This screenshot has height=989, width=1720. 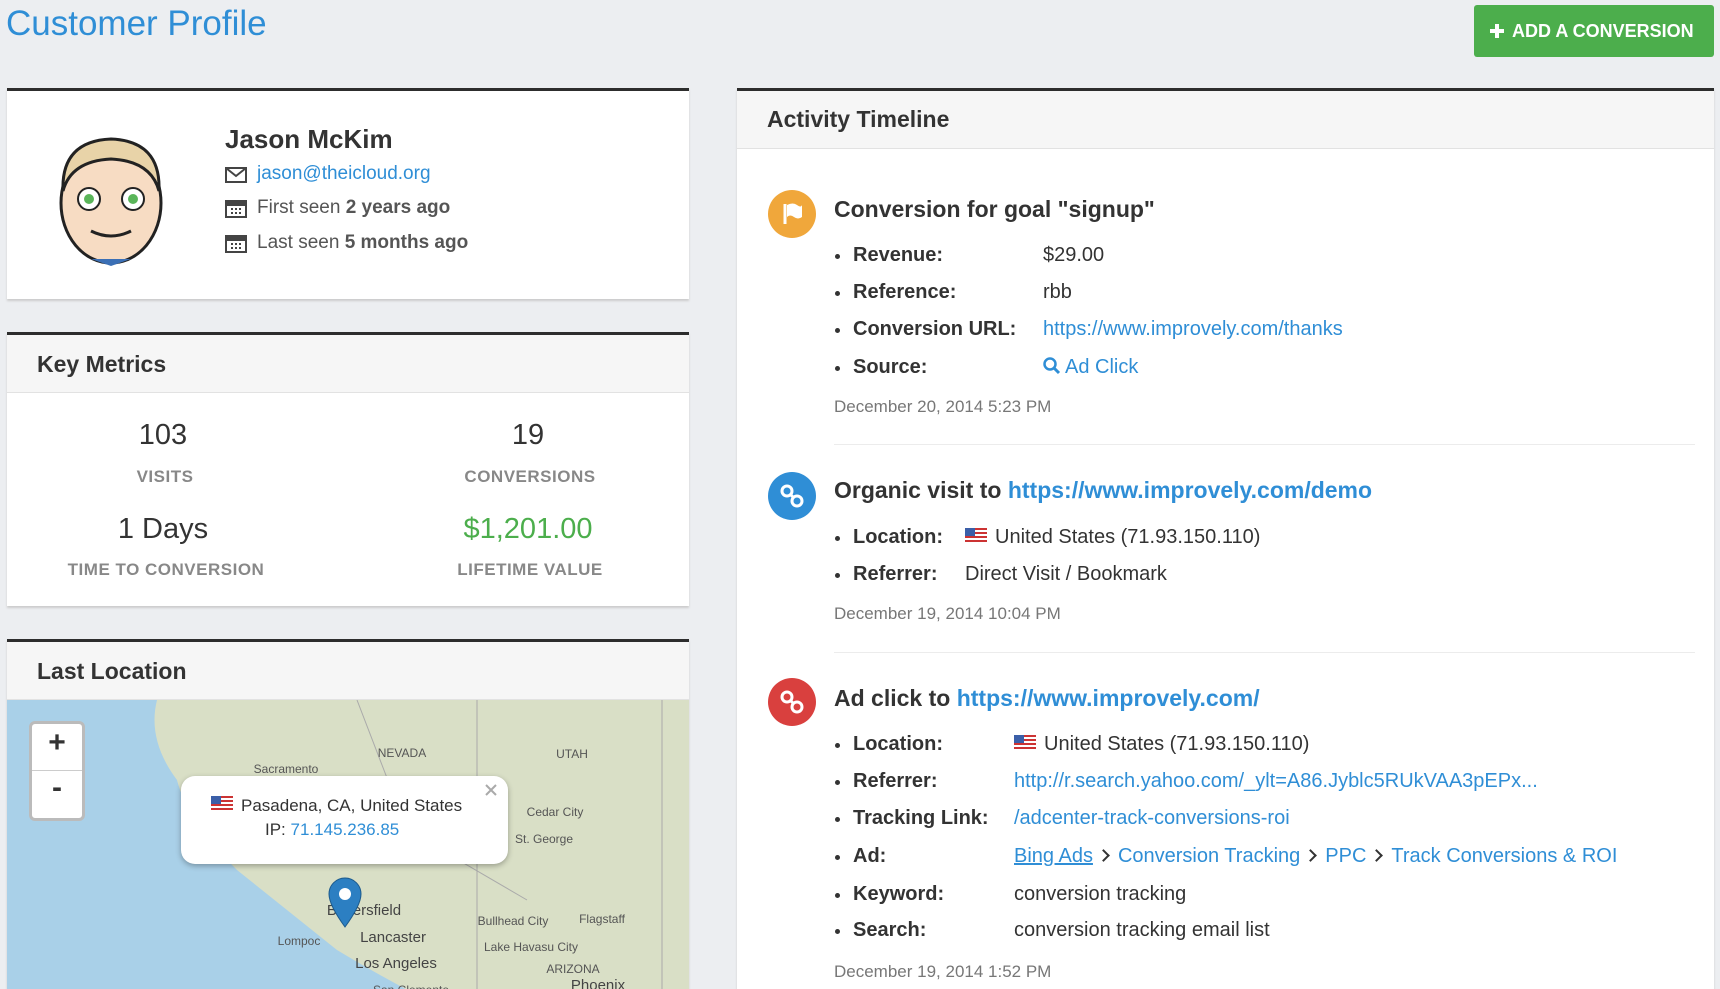 I want to click on value-text: United States (71.93.150.110), so click(x=1128, y=537).